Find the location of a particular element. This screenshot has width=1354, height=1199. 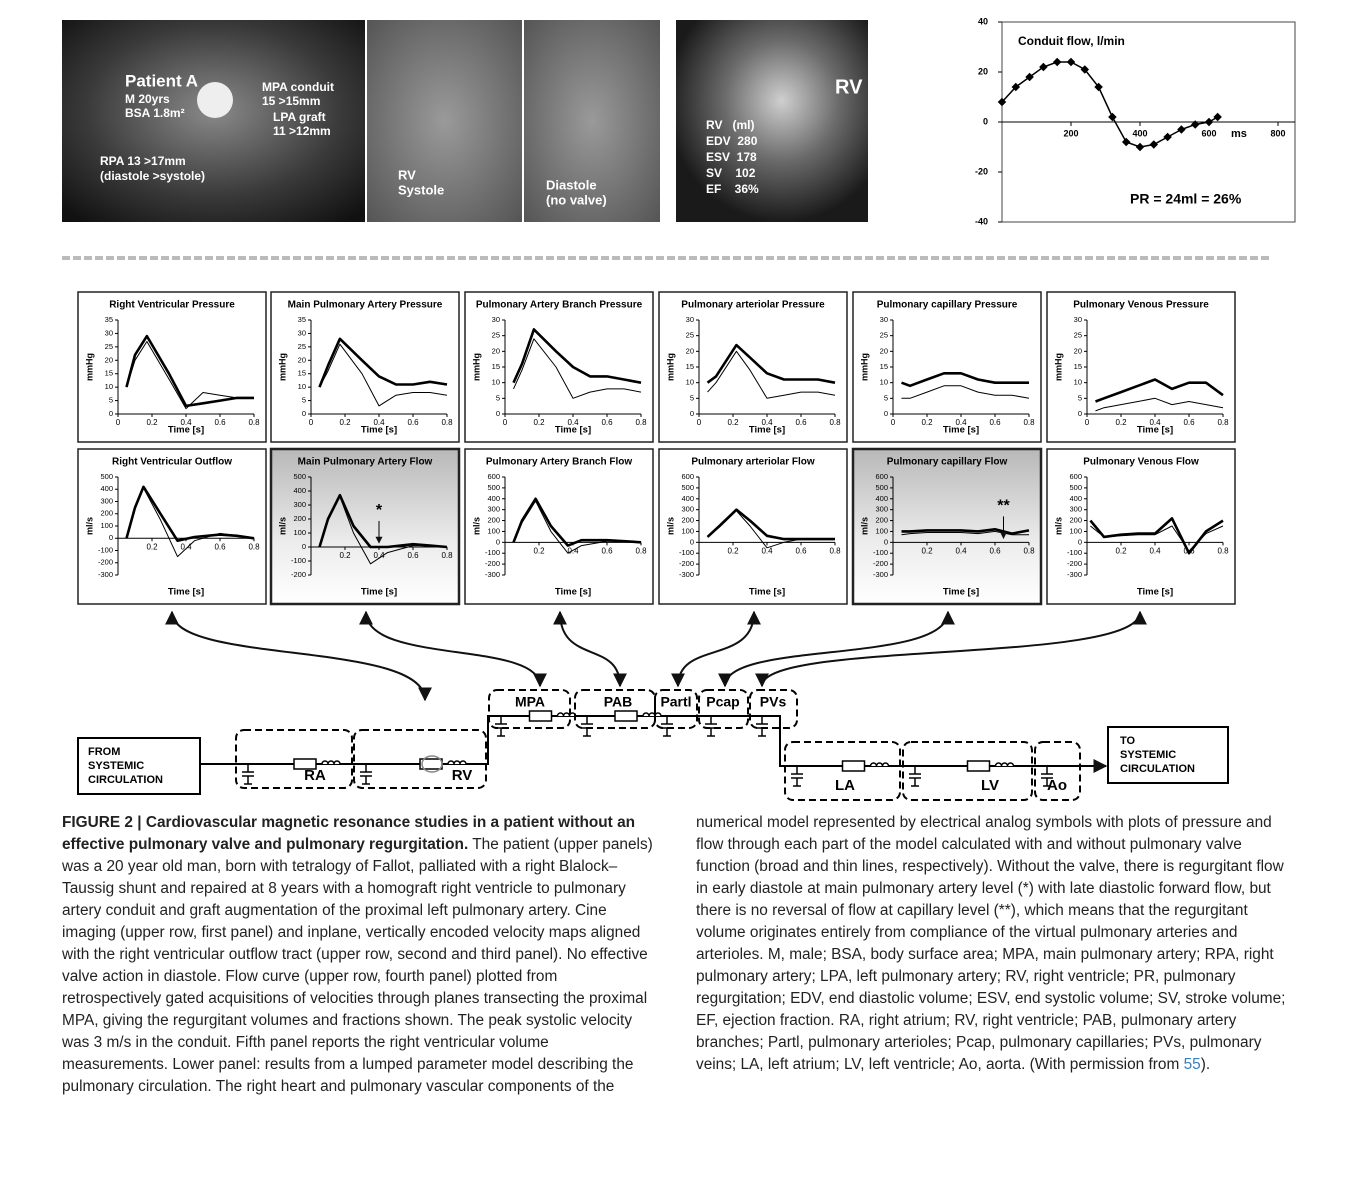

block-label: RV is located at coordinates (462, 775).